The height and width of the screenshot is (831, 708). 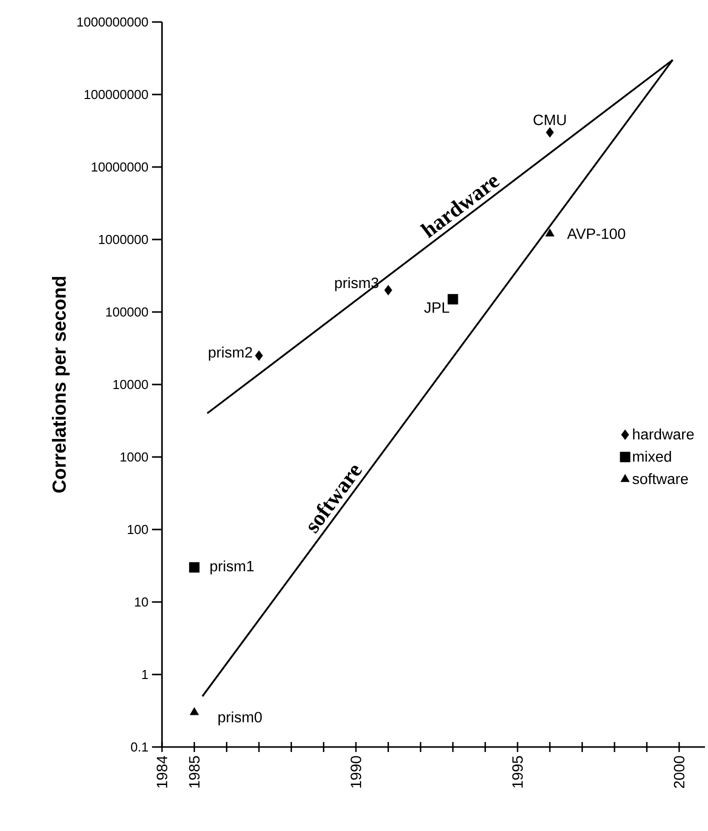 I want to click on legend-label: software, so click(x=660, y=478).